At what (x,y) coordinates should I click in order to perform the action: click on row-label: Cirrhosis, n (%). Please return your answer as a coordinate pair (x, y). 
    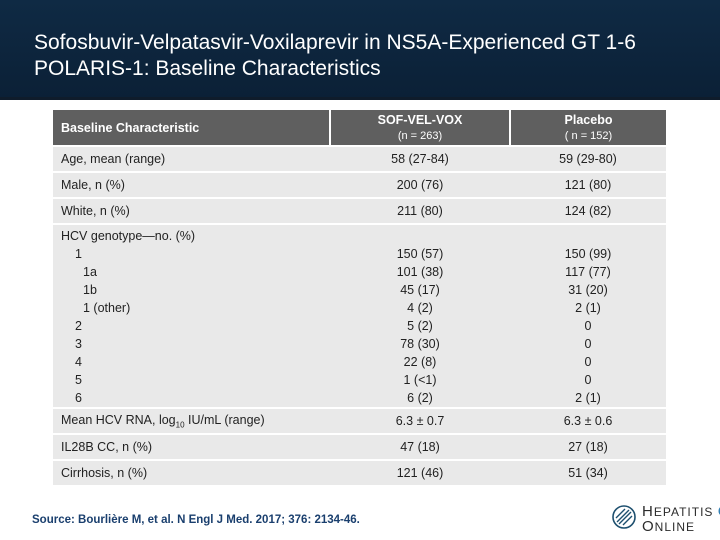
    Looking at the image, I should click on (191, 473).